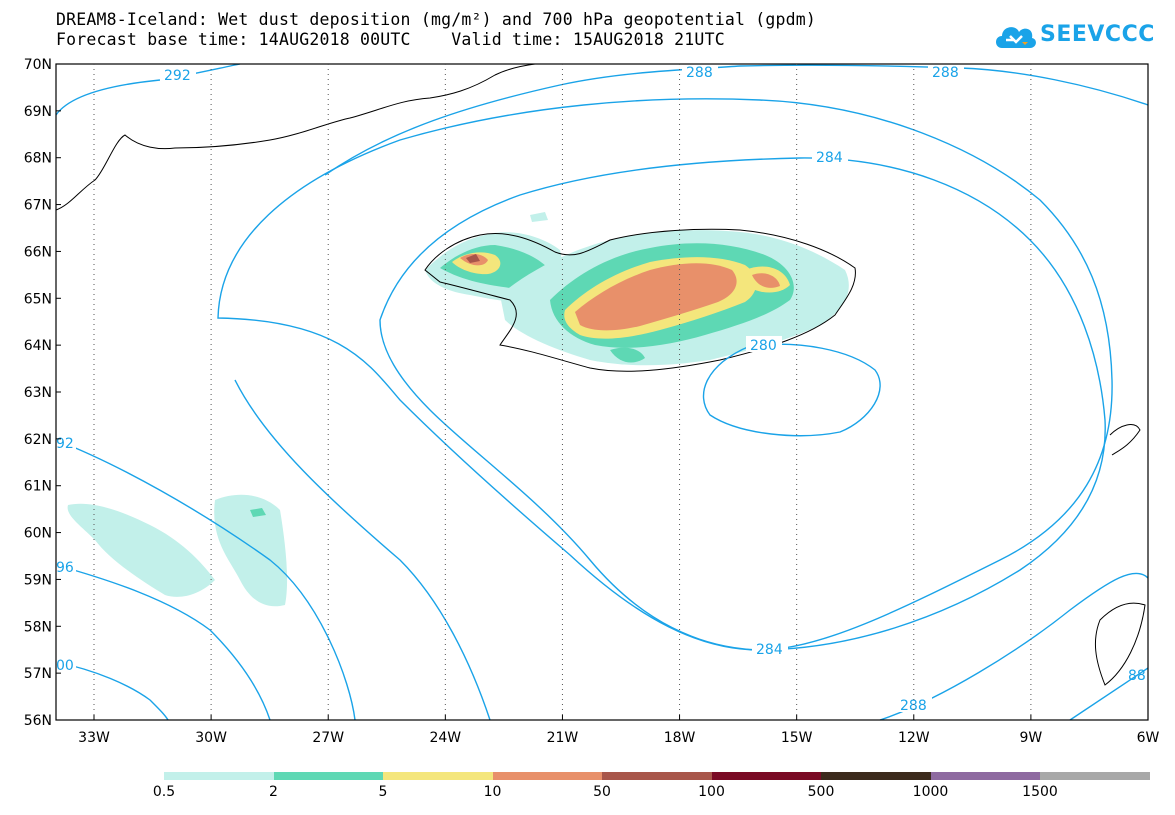  What do you see at coordinates (383, 792) in the screenshot?
I see `colorbar-label: 5` at bounding box center [383, 792].